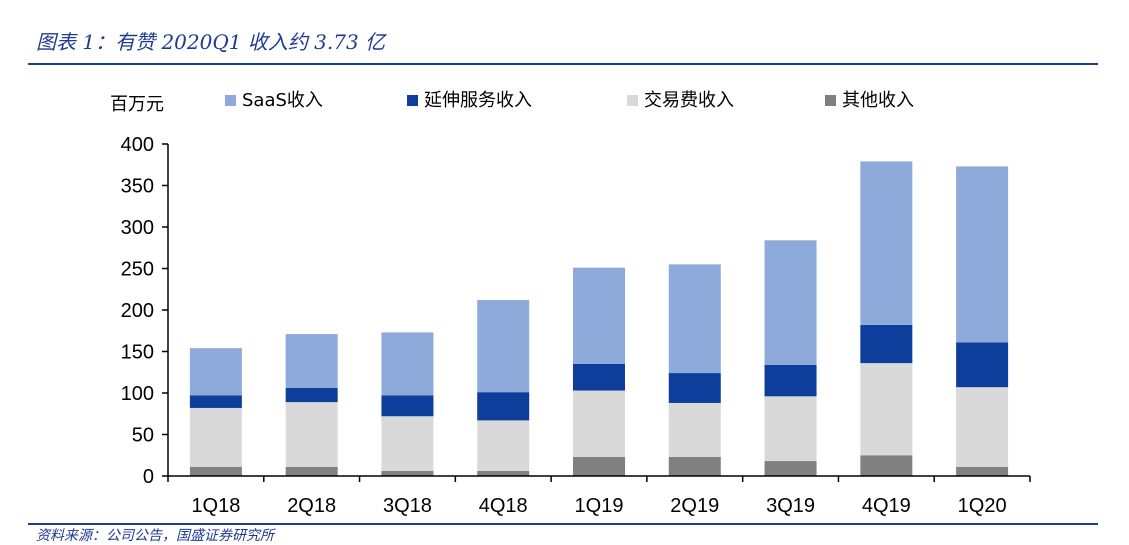  I want to click on title-rule, so click(563, 64).